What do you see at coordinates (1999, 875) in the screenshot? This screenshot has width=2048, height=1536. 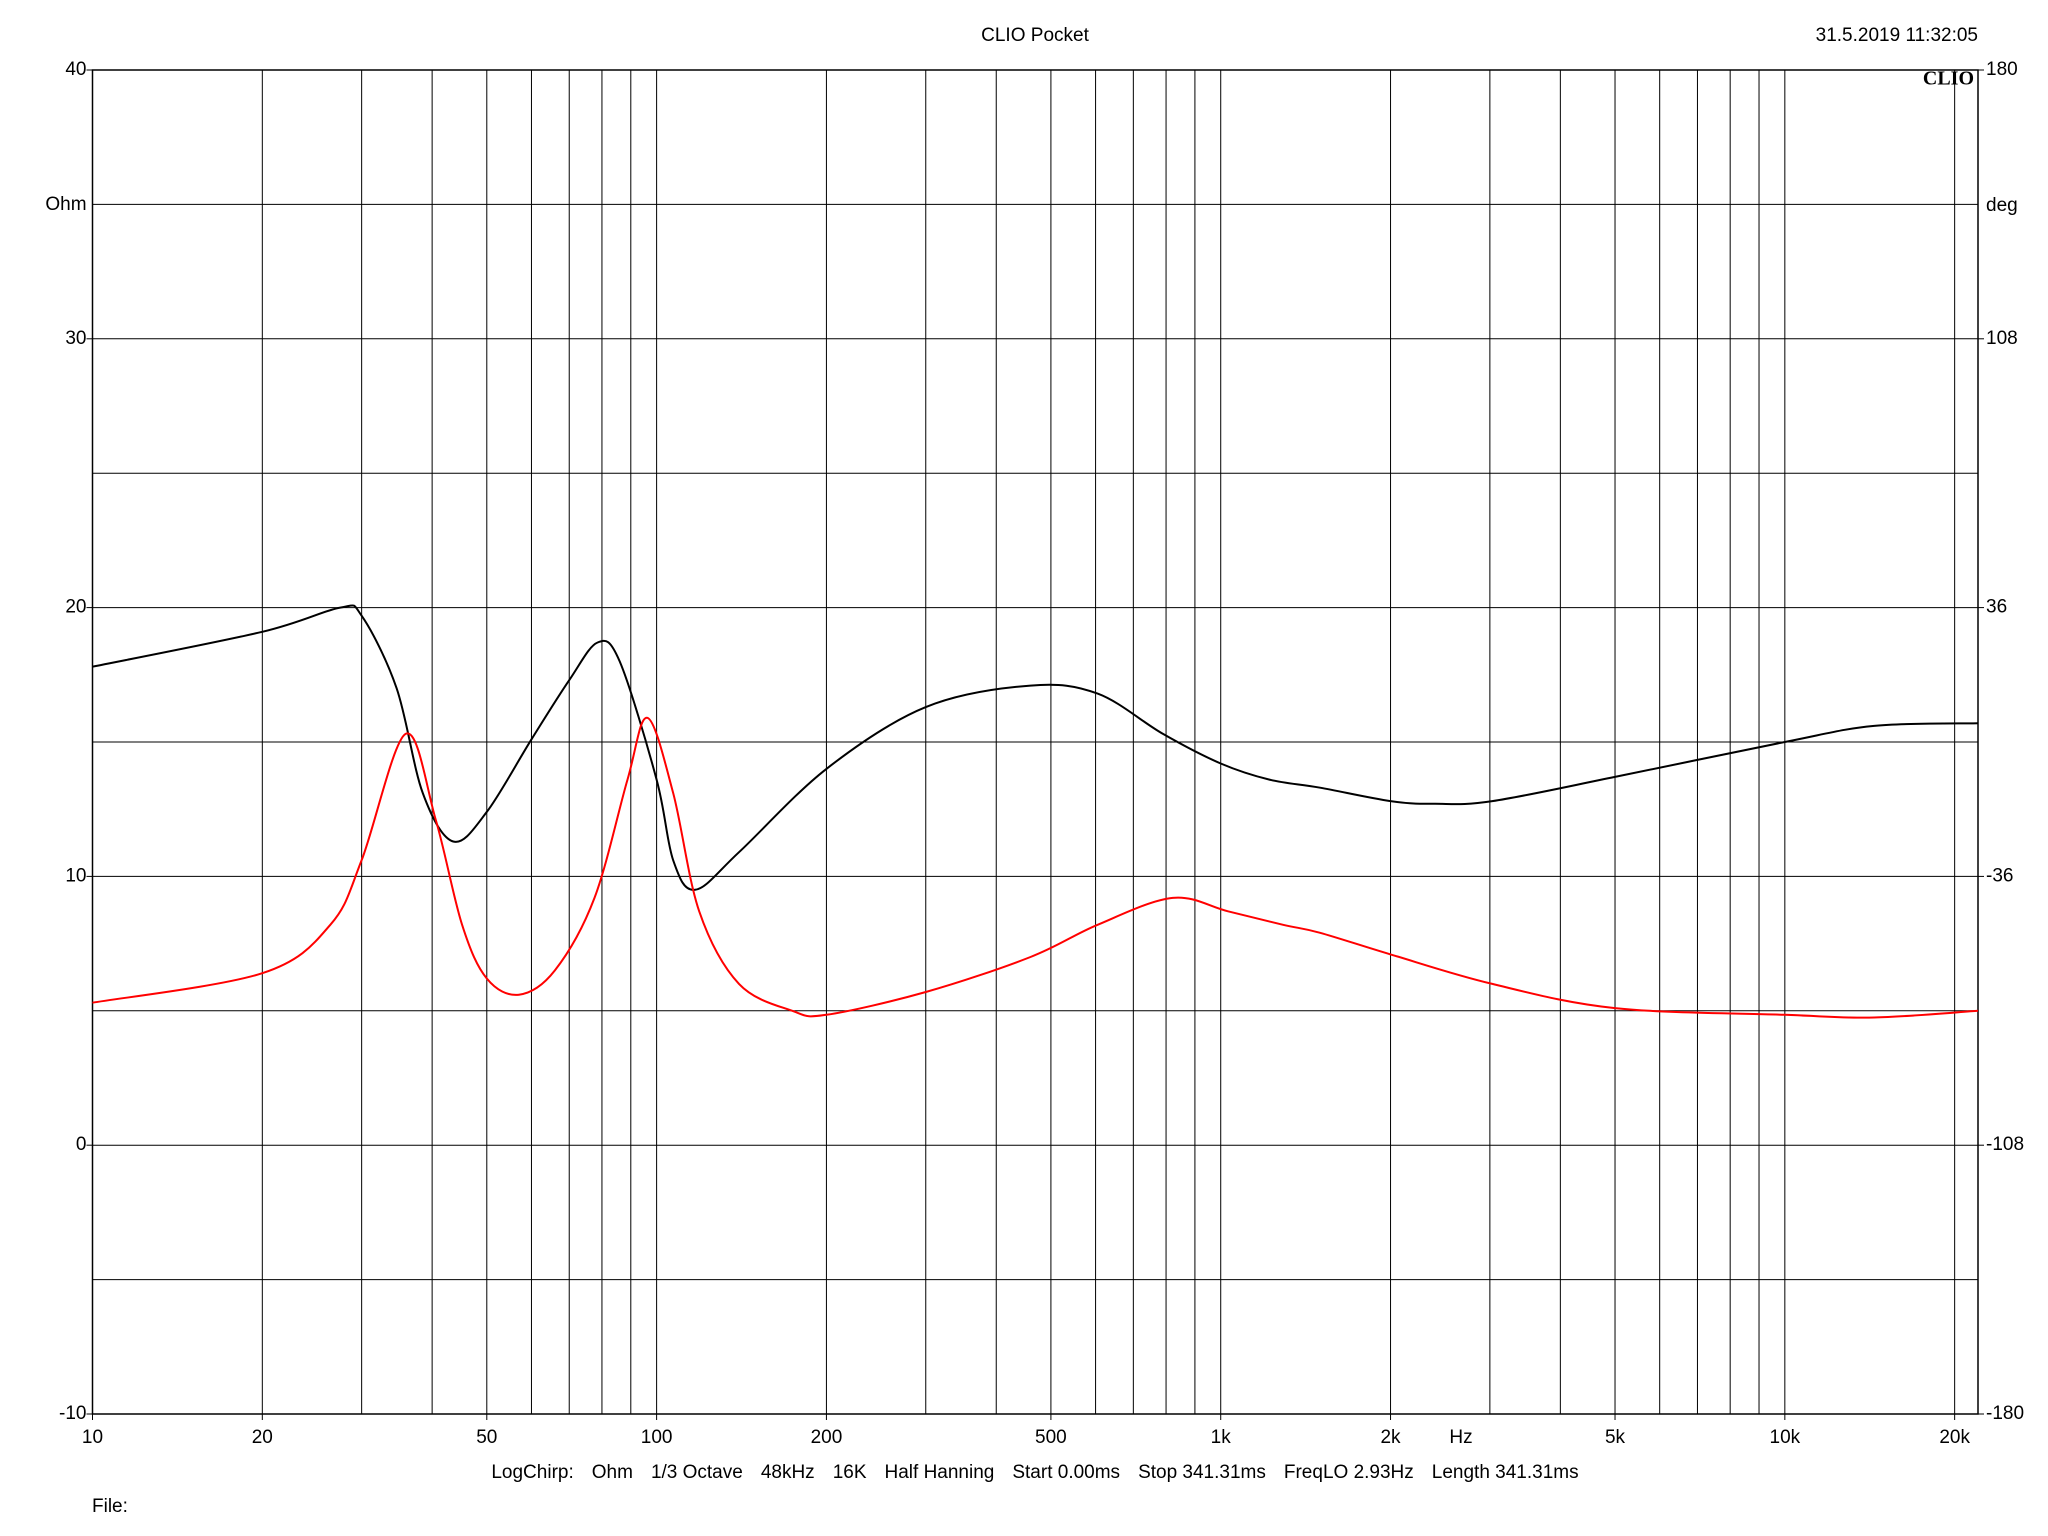 I see `y2-tick-label: -36` at bounding box center [1999, 875].